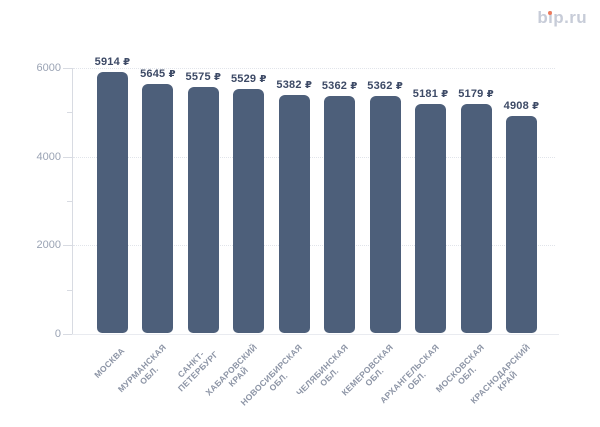 This screenshot has width=600, height=427. What do you see at coordinates (294, 85) in the screenshot?
I see `bar-value-label-4: 5382 ₽` at bounding box center [294, 85].